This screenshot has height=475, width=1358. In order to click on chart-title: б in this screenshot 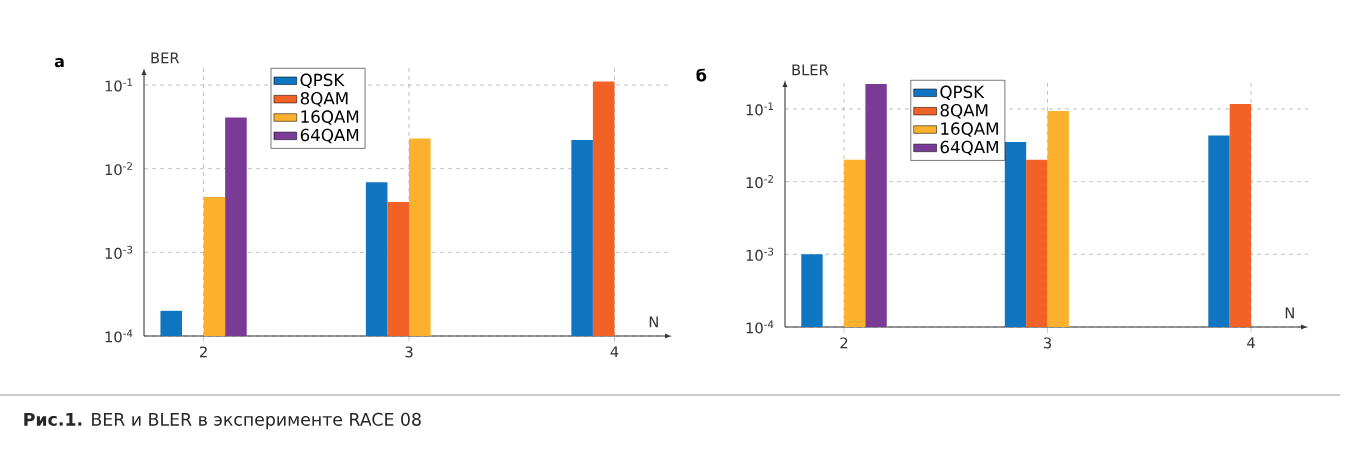, I will do `click(701, 75)`.